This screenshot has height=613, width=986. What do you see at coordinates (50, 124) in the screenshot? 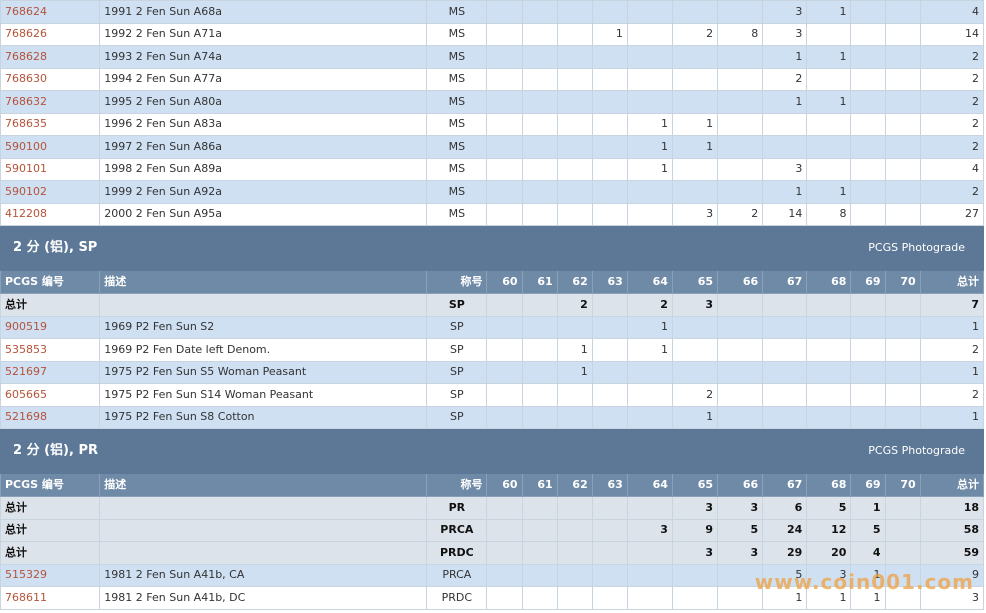
I see `pcgs-id-link: 768635` at bounding box center [50, 124].